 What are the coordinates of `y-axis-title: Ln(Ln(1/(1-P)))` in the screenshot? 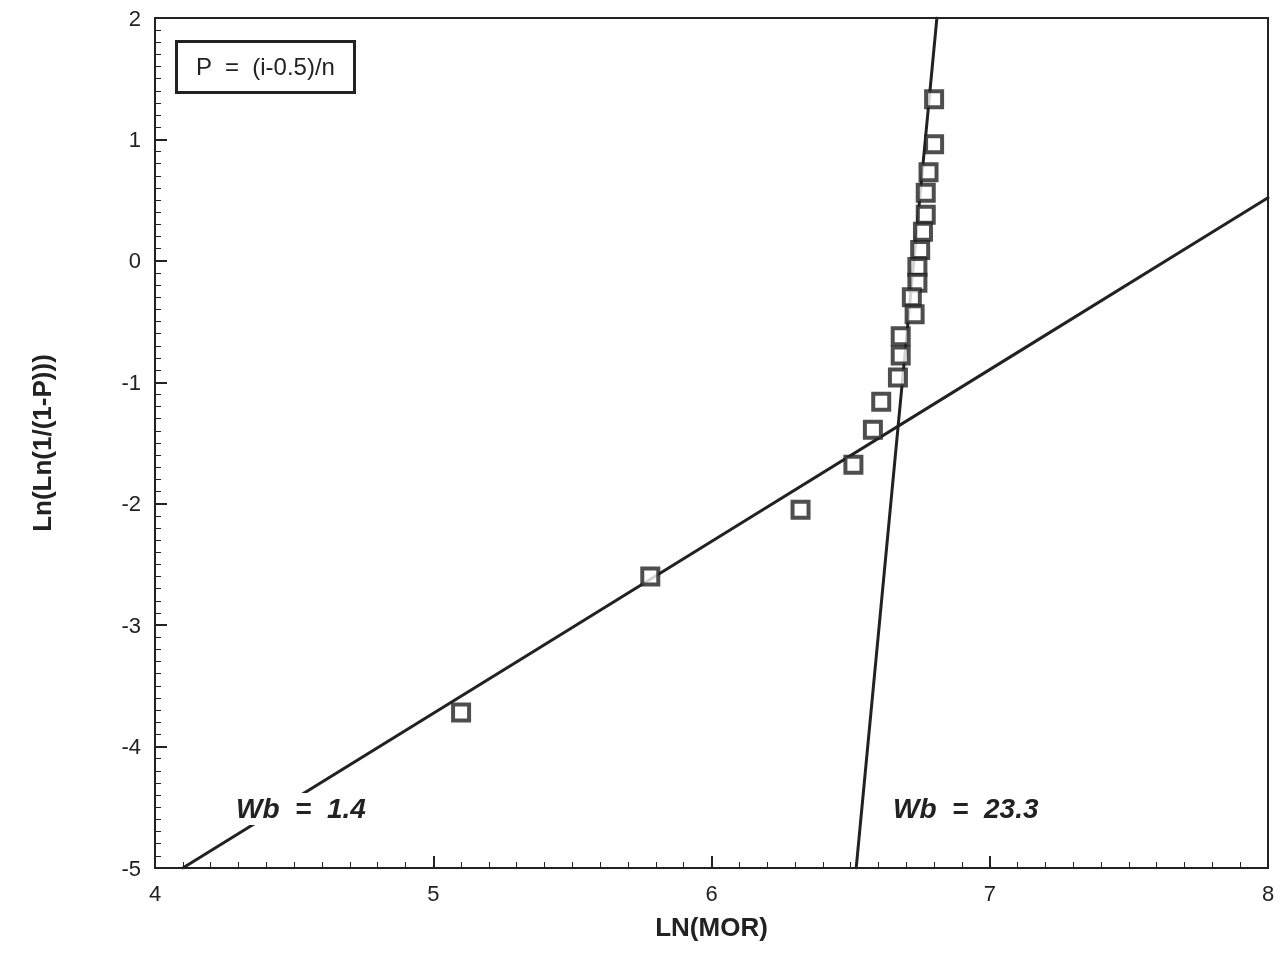 It's located at (42, 443).